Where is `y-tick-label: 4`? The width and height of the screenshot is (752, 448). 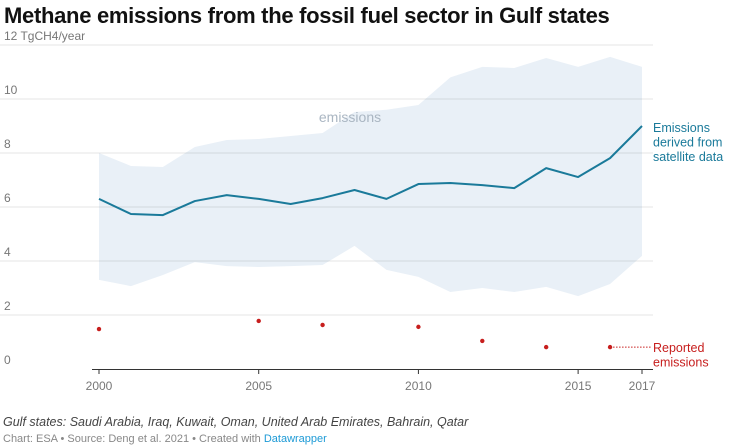 y-tick-label: 4 is located at coordinates (7, 252).